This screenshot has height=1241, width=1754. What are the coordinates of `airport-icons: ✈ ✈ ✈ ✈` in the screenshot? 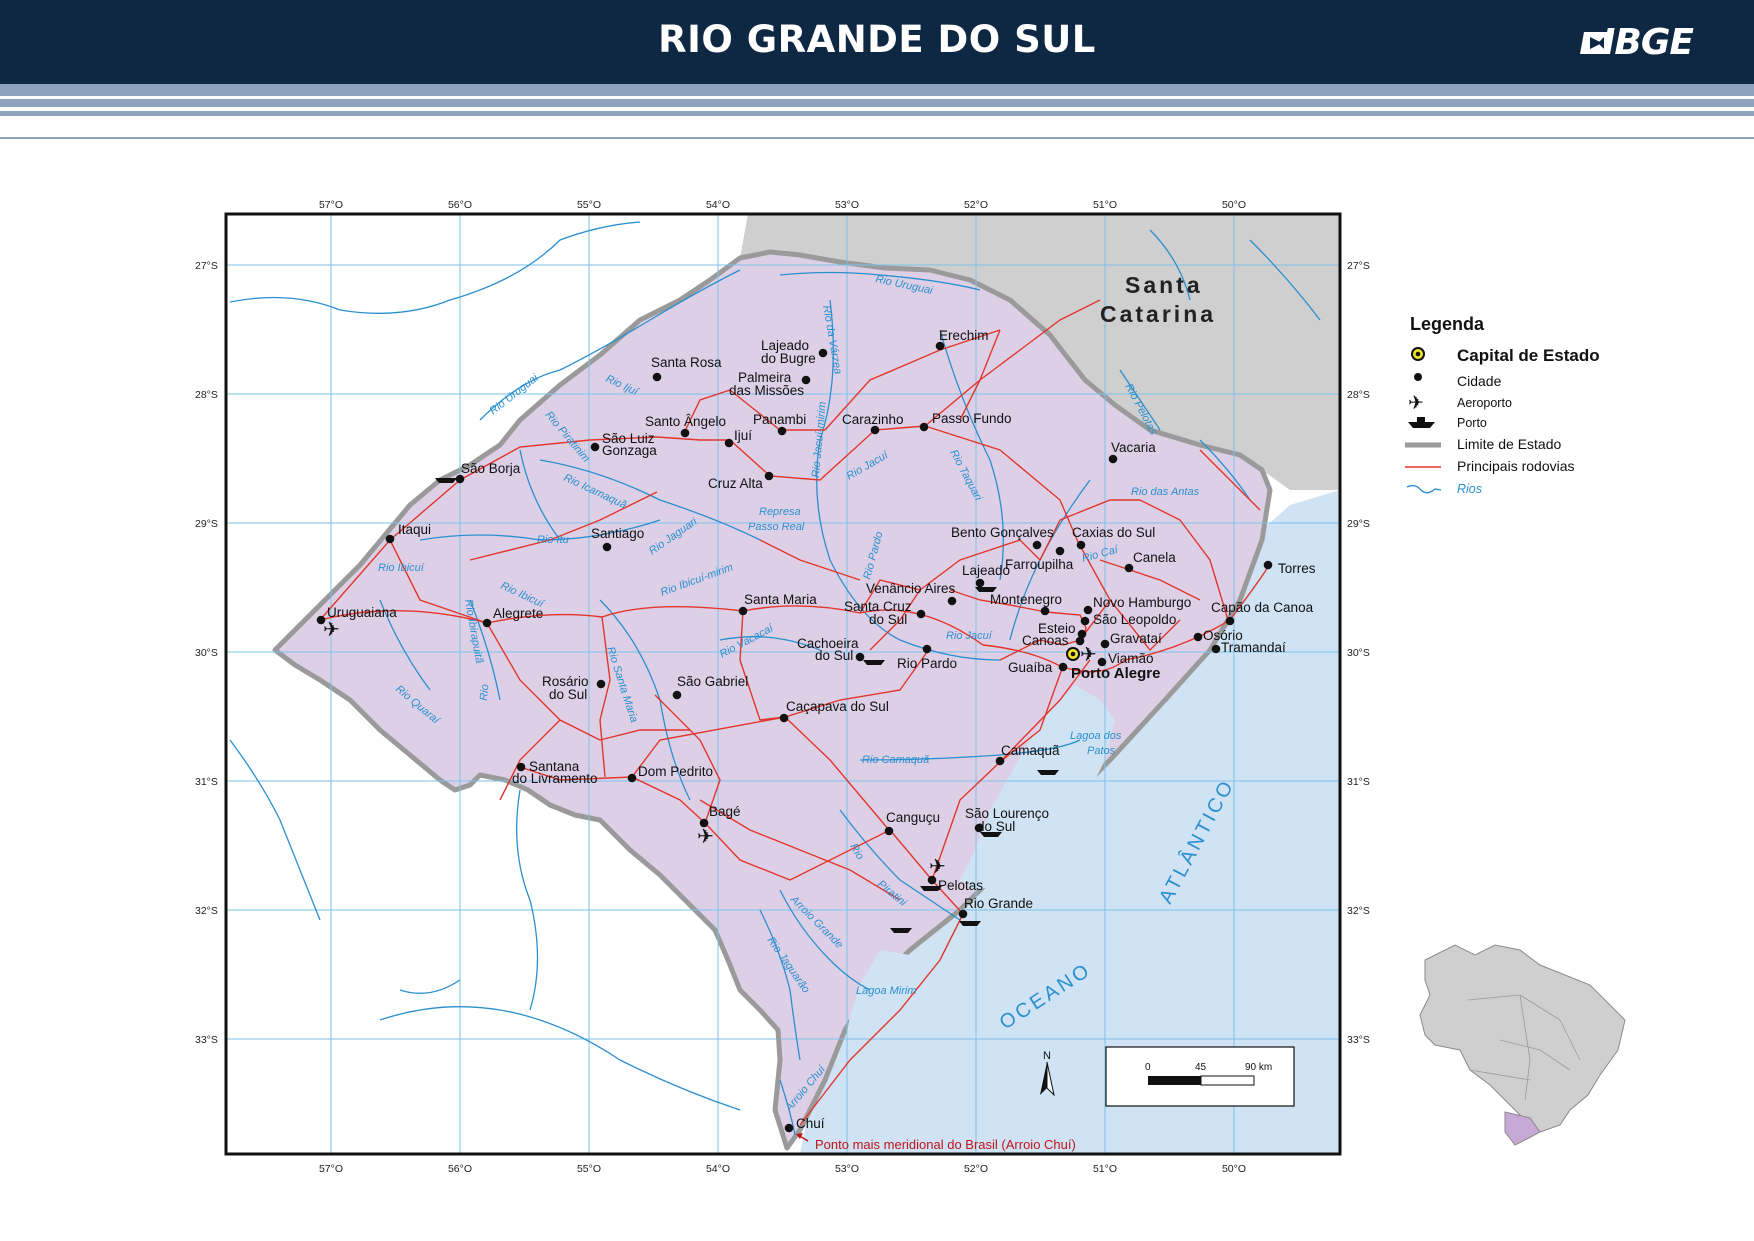 It's located at (710, 748).